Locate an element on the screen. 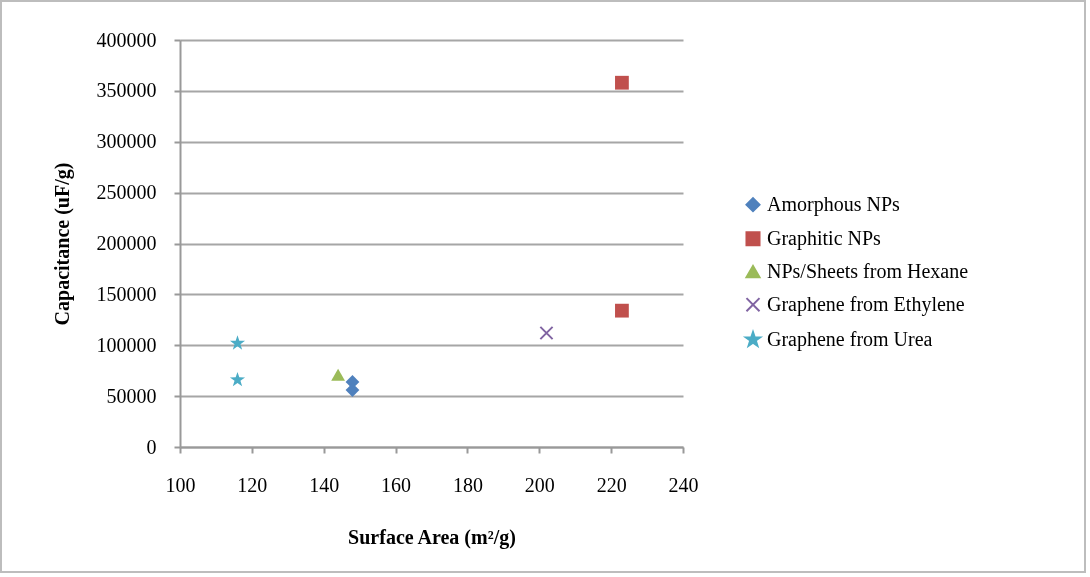 Image resolution: width=1090 pixels, height=577 pixels. y-tick-label: 200000 is located at coordinates (126, 243).